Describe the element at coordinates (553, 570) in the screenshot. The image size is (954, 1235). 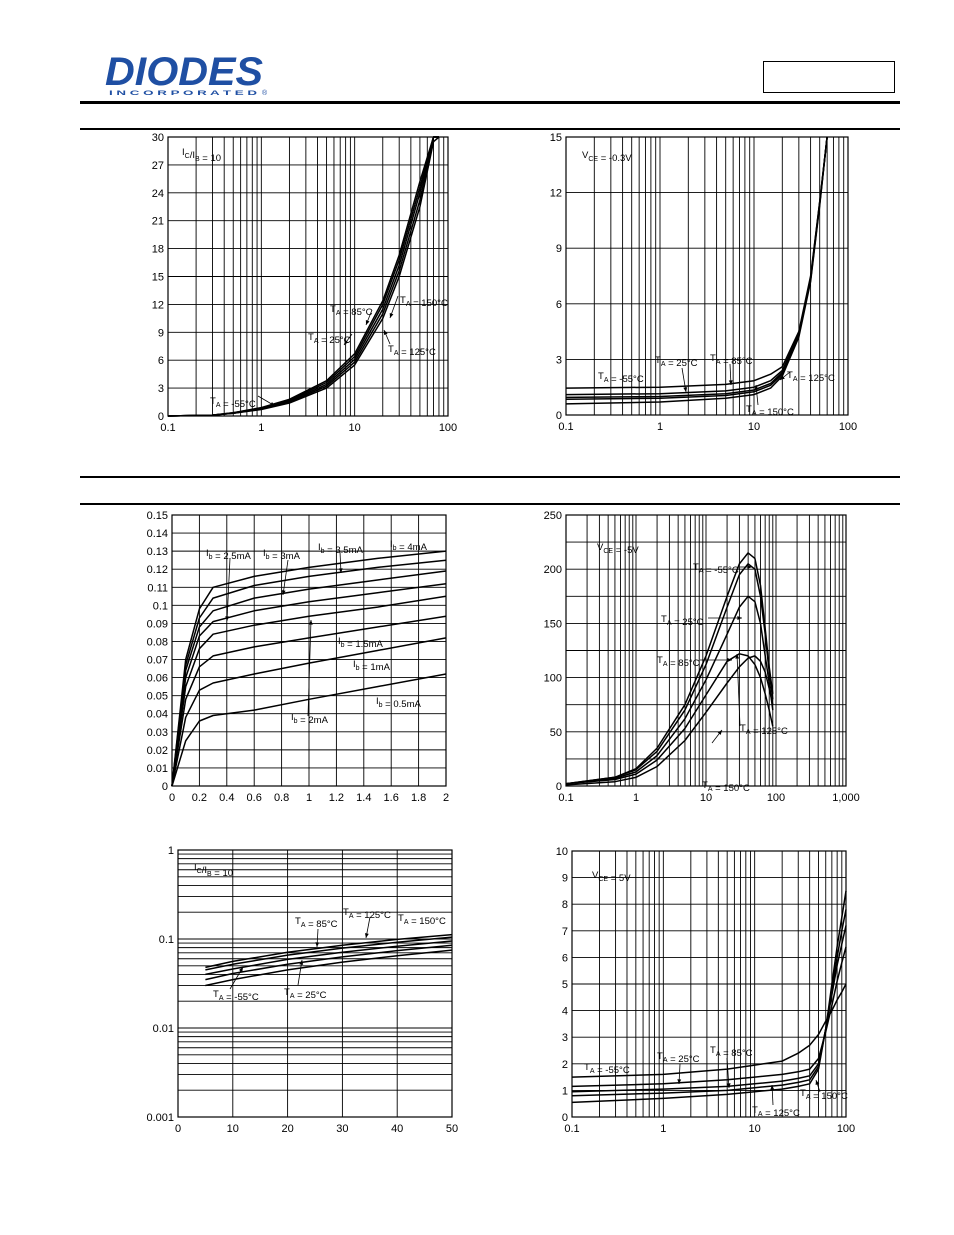
I see `y-tick-label: 200` at that location.